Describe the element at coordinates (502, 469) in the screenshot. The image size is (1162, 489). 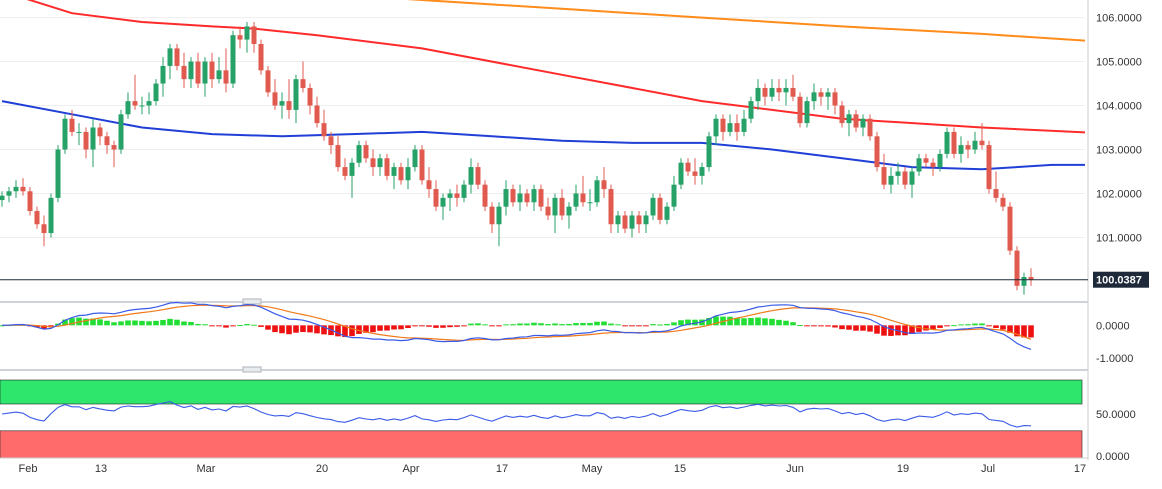
I see `x-tick-label: 17` at that location.